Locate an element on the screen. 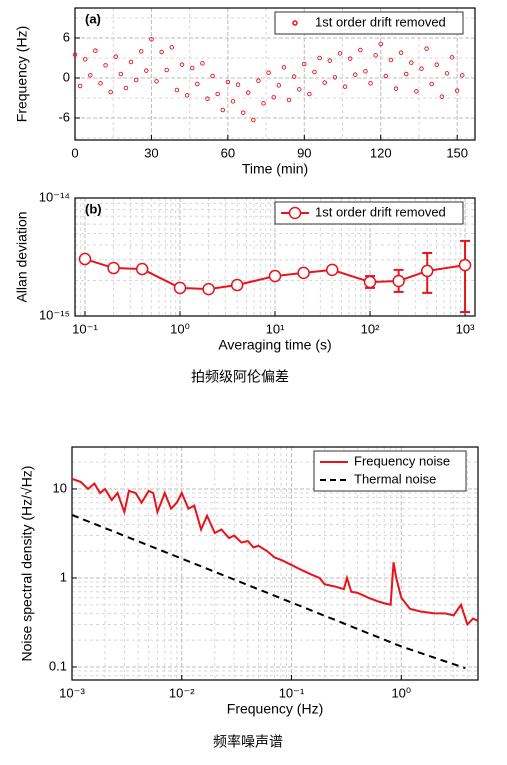  x-tick-label: 10⁻³ is located at coordinates (72, 692).